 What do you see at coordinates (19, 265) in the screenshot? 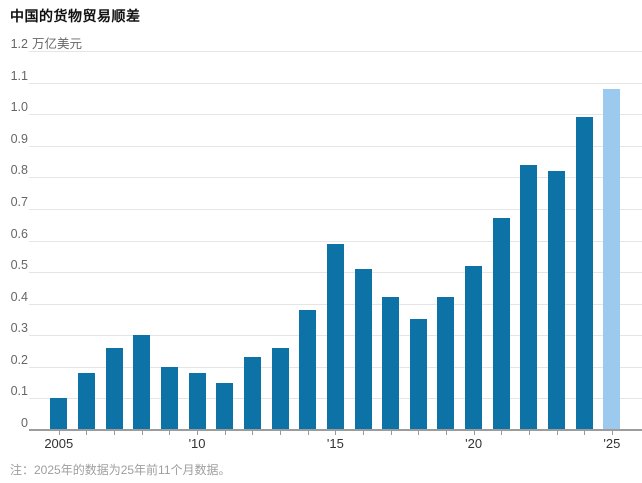
I see `y-axis-label: 0.5` at bounding box center [19, 265].